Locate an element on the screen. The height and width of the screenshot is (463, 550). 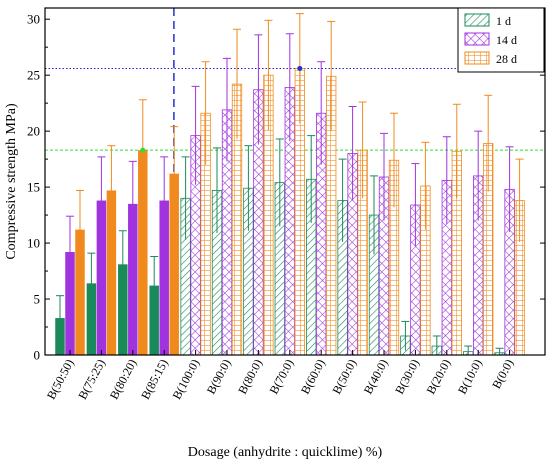
y-axis-title: Compressive strength MPa) is located at coordinates (11, 181).